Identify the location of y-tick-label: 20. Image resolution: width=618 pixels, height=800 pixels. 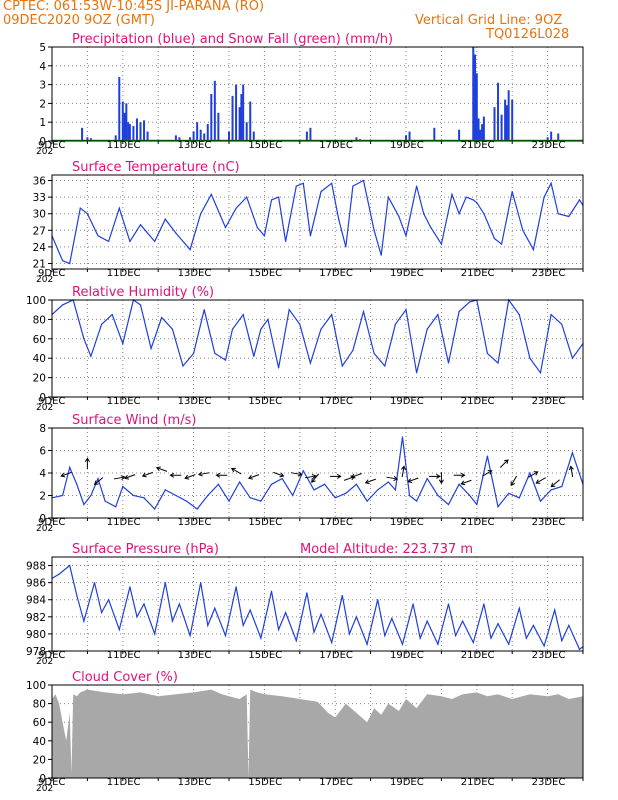
(39, 760).